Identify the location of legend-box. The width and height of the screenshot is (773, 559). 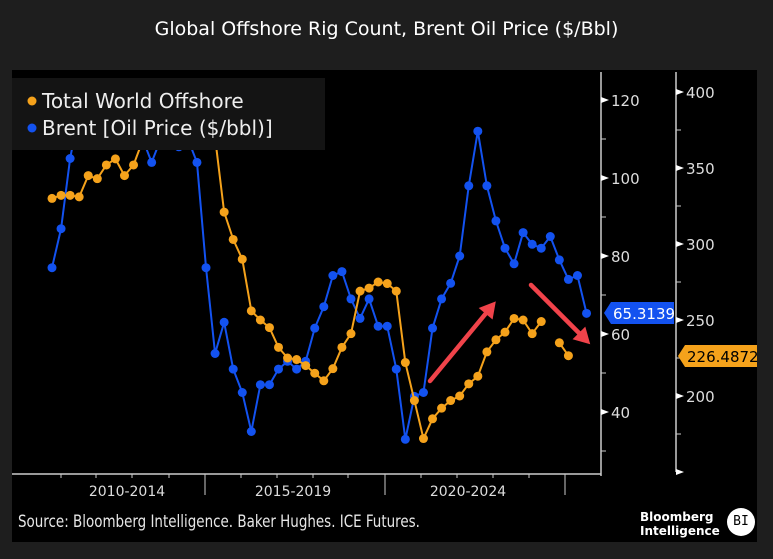
(168, 114).